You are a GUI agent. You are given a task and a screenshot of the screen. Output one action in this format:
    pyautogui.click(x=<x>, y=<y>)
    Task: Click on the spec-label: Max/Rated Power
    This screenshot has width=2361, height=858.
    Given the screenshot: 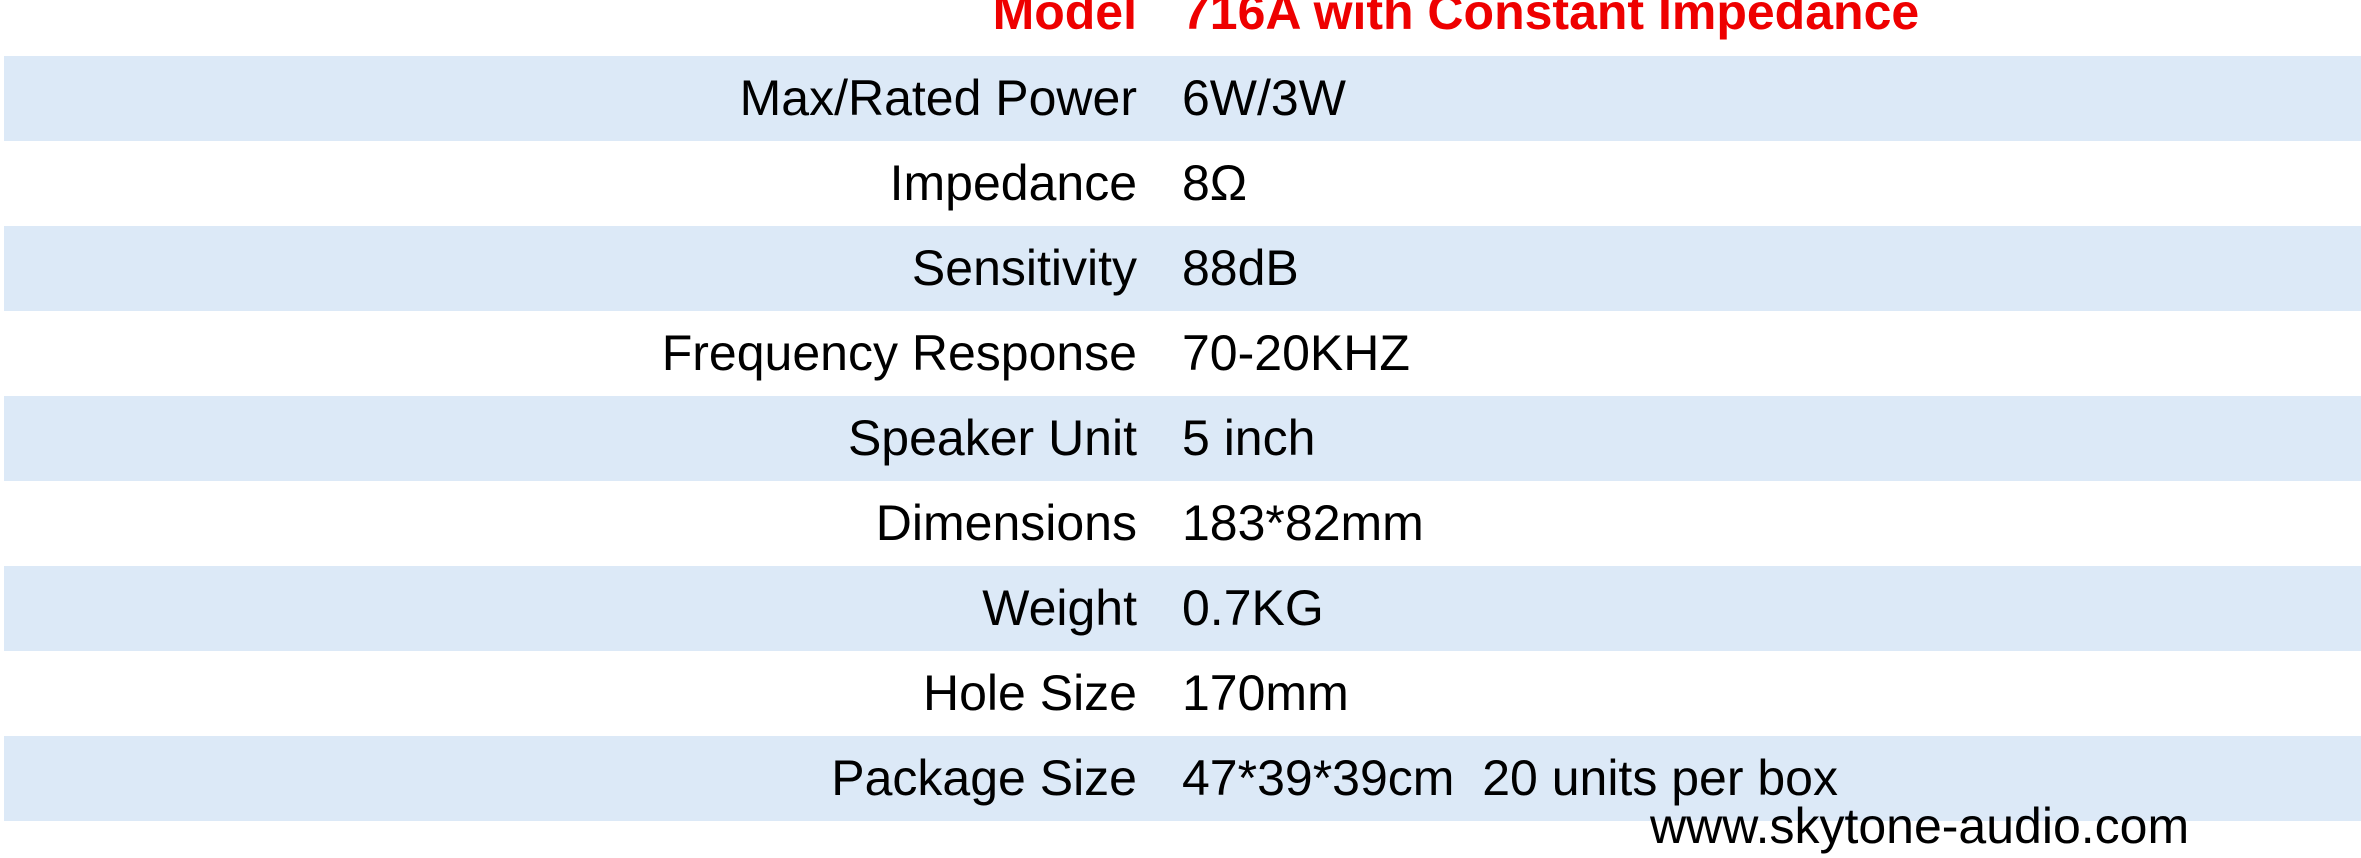 What is the action you would take?
    pyautogui.click(x=938, y=98)
    